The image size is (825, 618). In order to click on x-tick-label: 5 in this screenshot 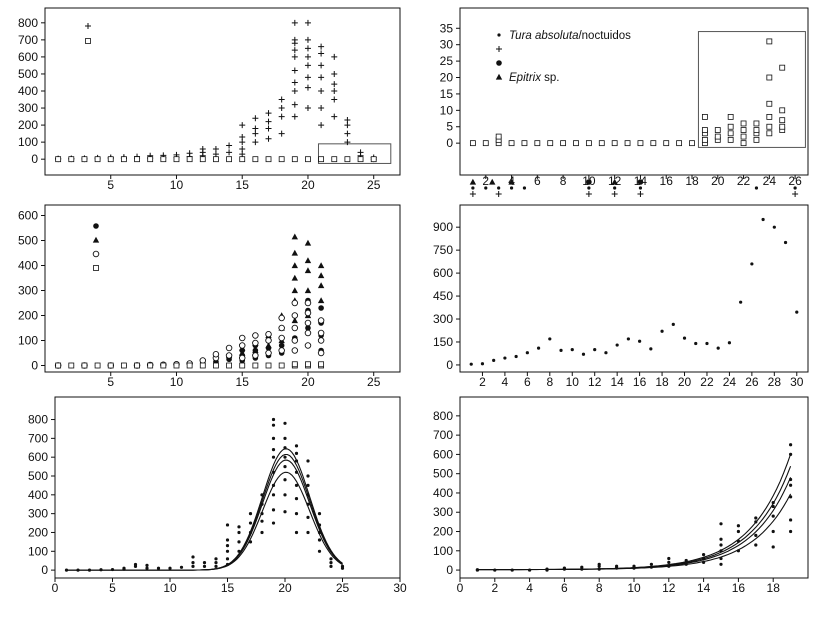, I will do `click(112, 588)`.